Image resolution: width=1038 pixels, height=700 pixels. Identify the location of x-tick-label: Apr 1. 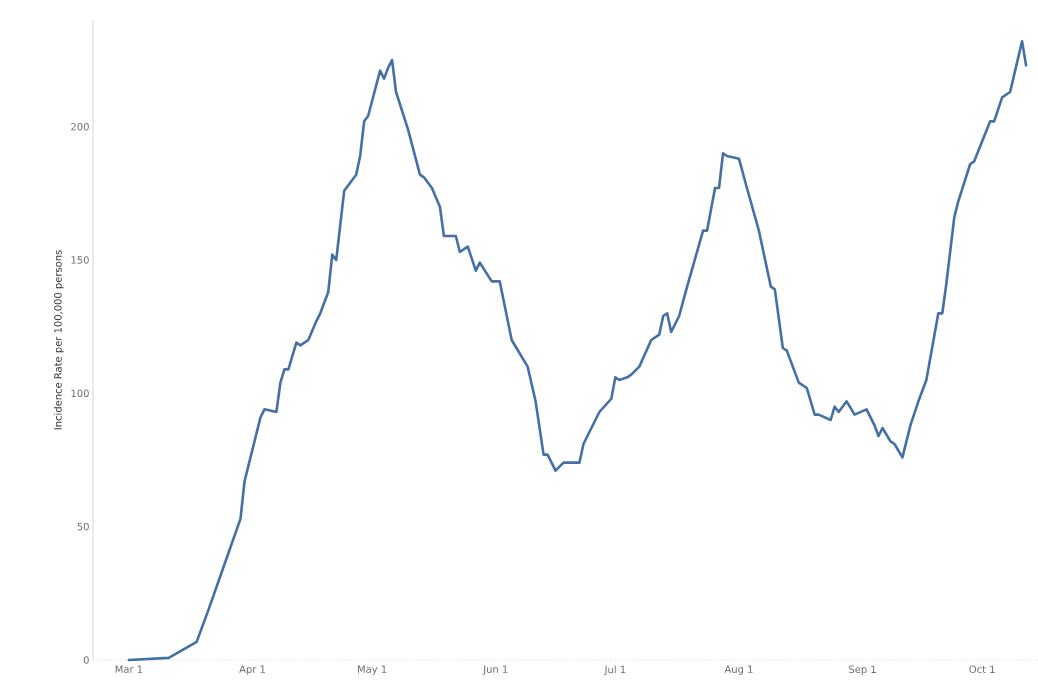
(252, 670).